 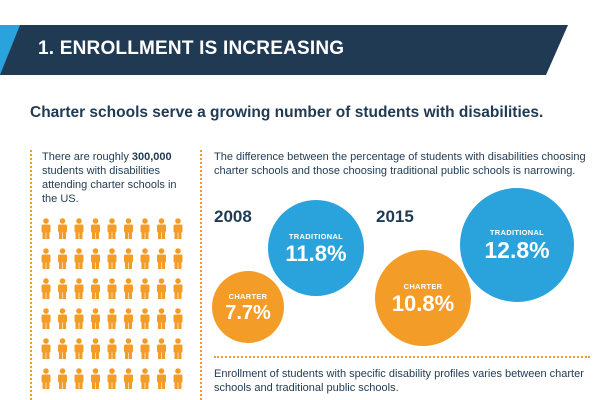 What do you see at coordinates (31, 275) in the screenshot?
I see `left-divider` at bounding box center [31, 275].